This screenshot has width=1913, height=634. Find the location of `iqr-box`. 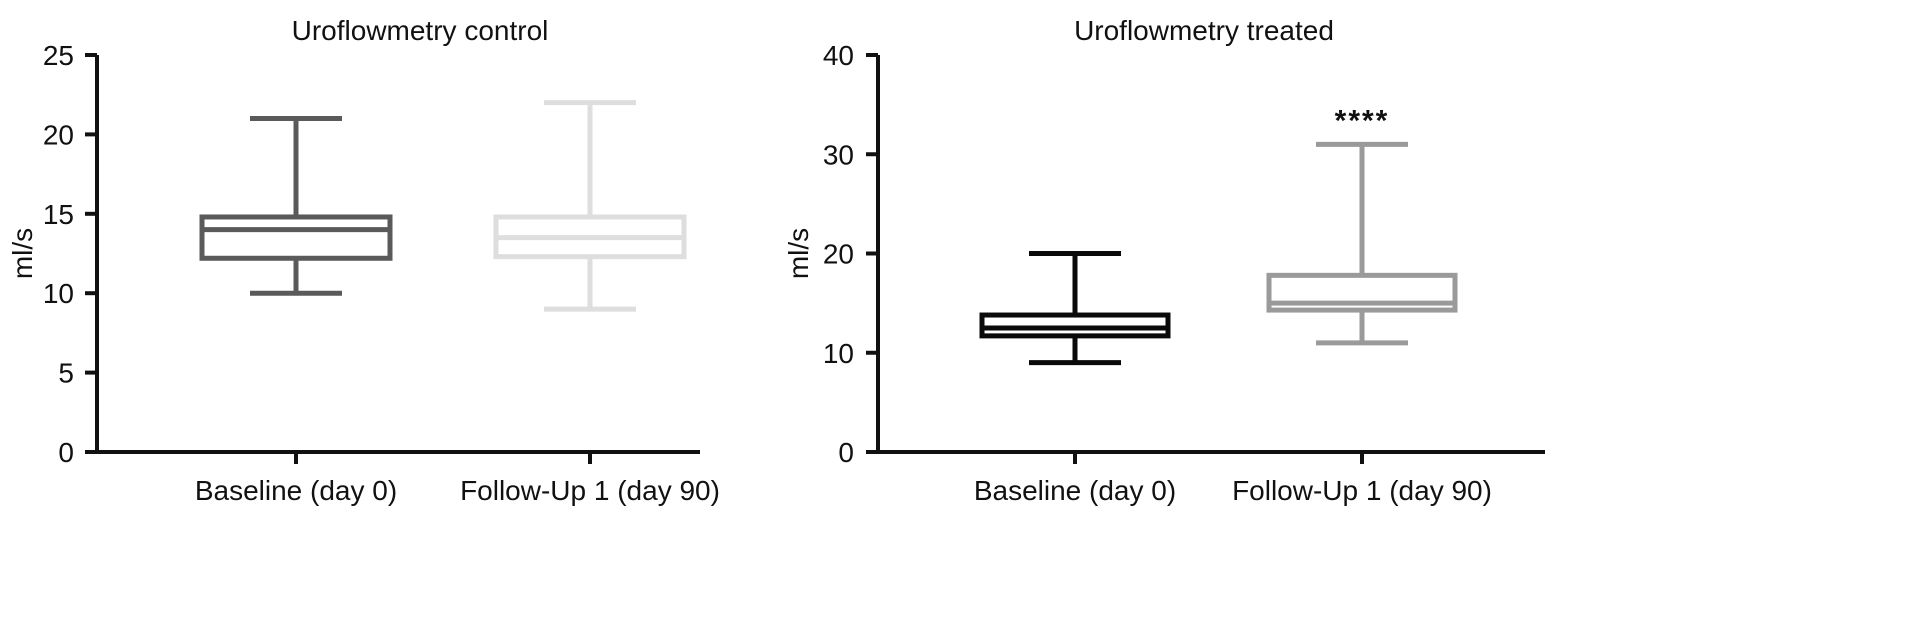

iqr-box is located at coordinates (296, 237).